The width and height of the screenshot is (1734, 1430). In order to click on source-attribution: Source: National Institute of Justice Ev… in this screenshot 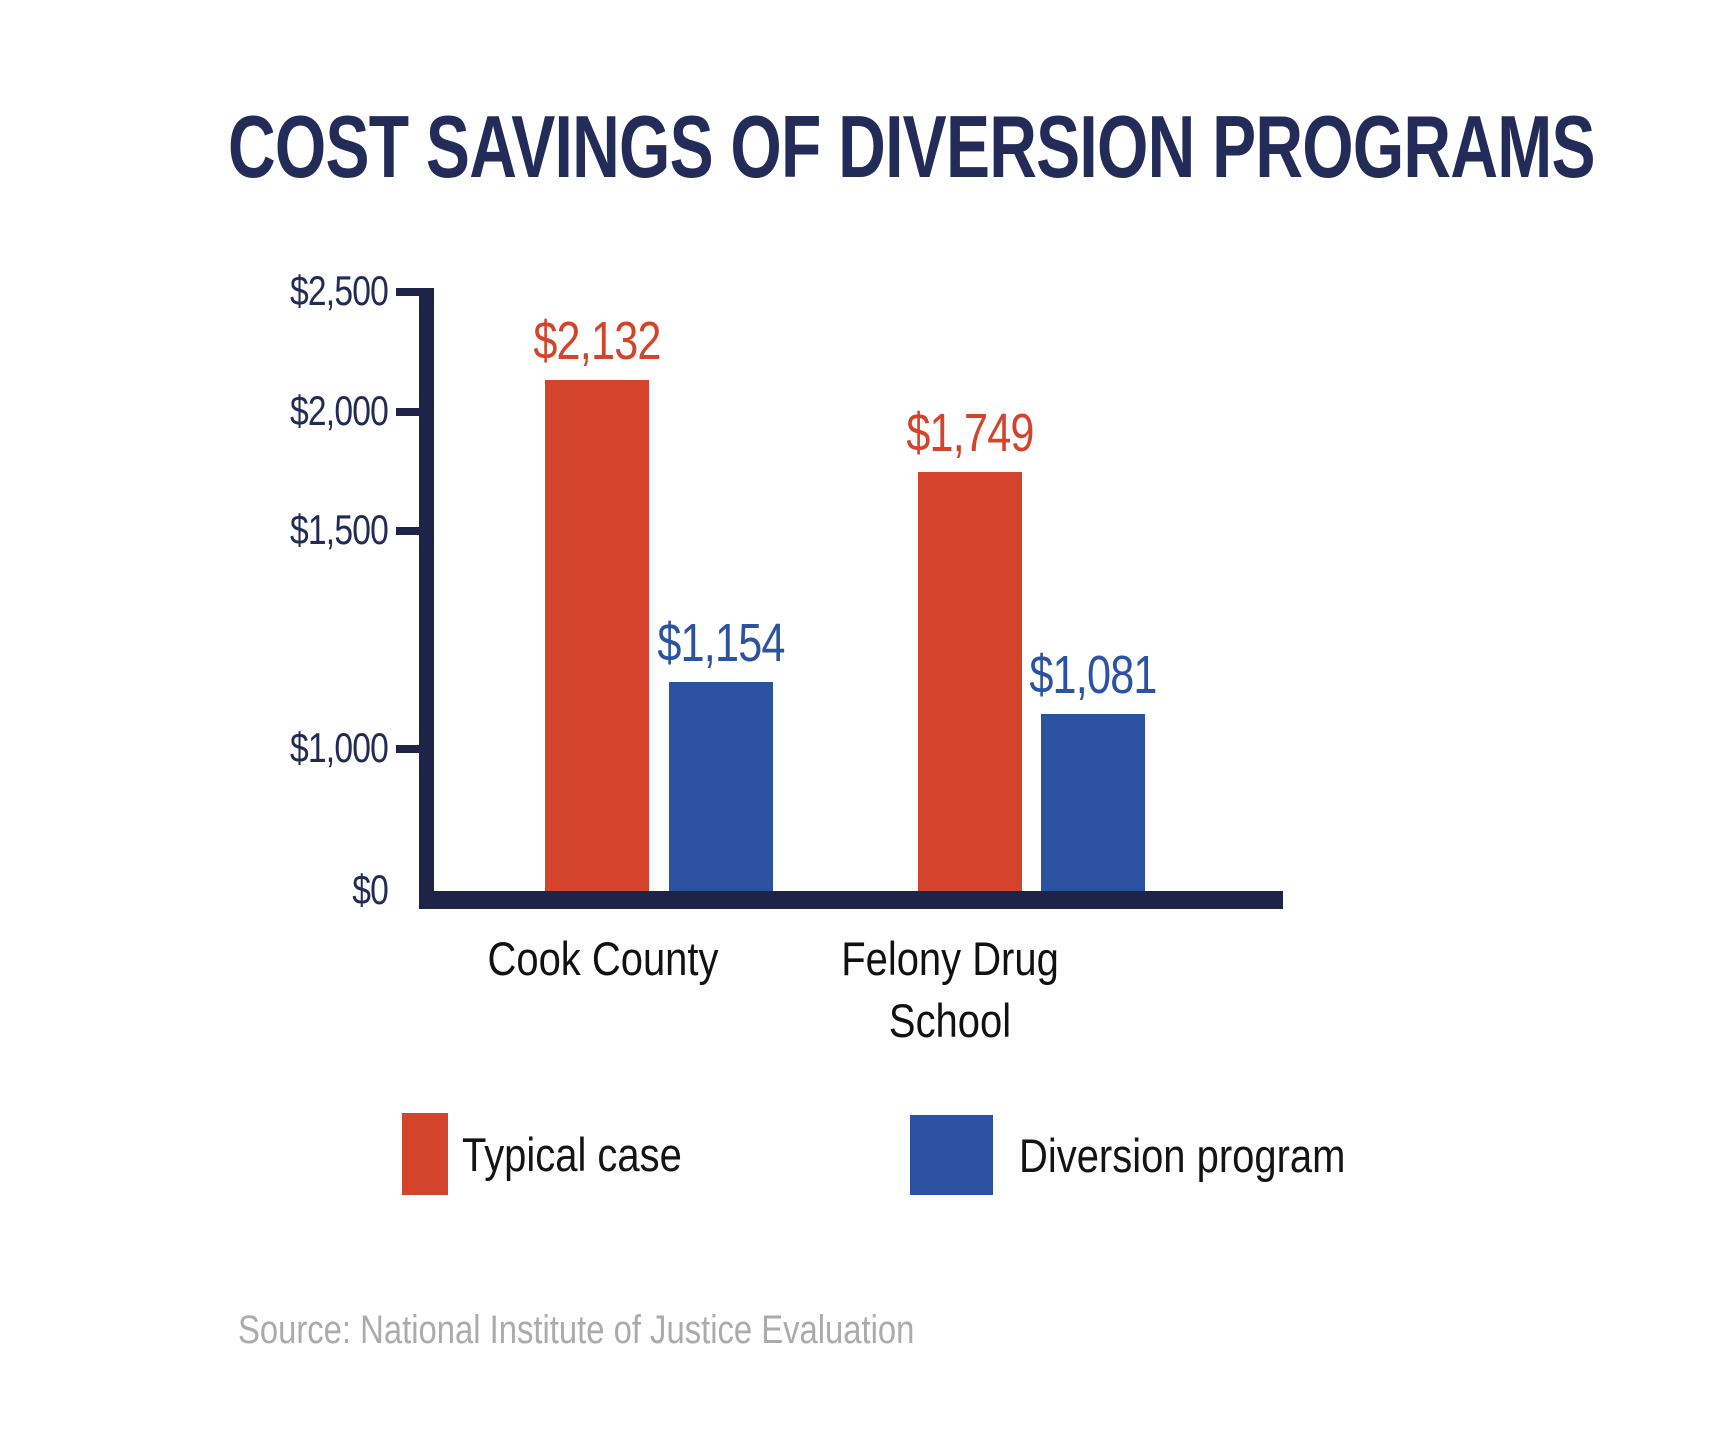, I will do `click(576, 1330)`.